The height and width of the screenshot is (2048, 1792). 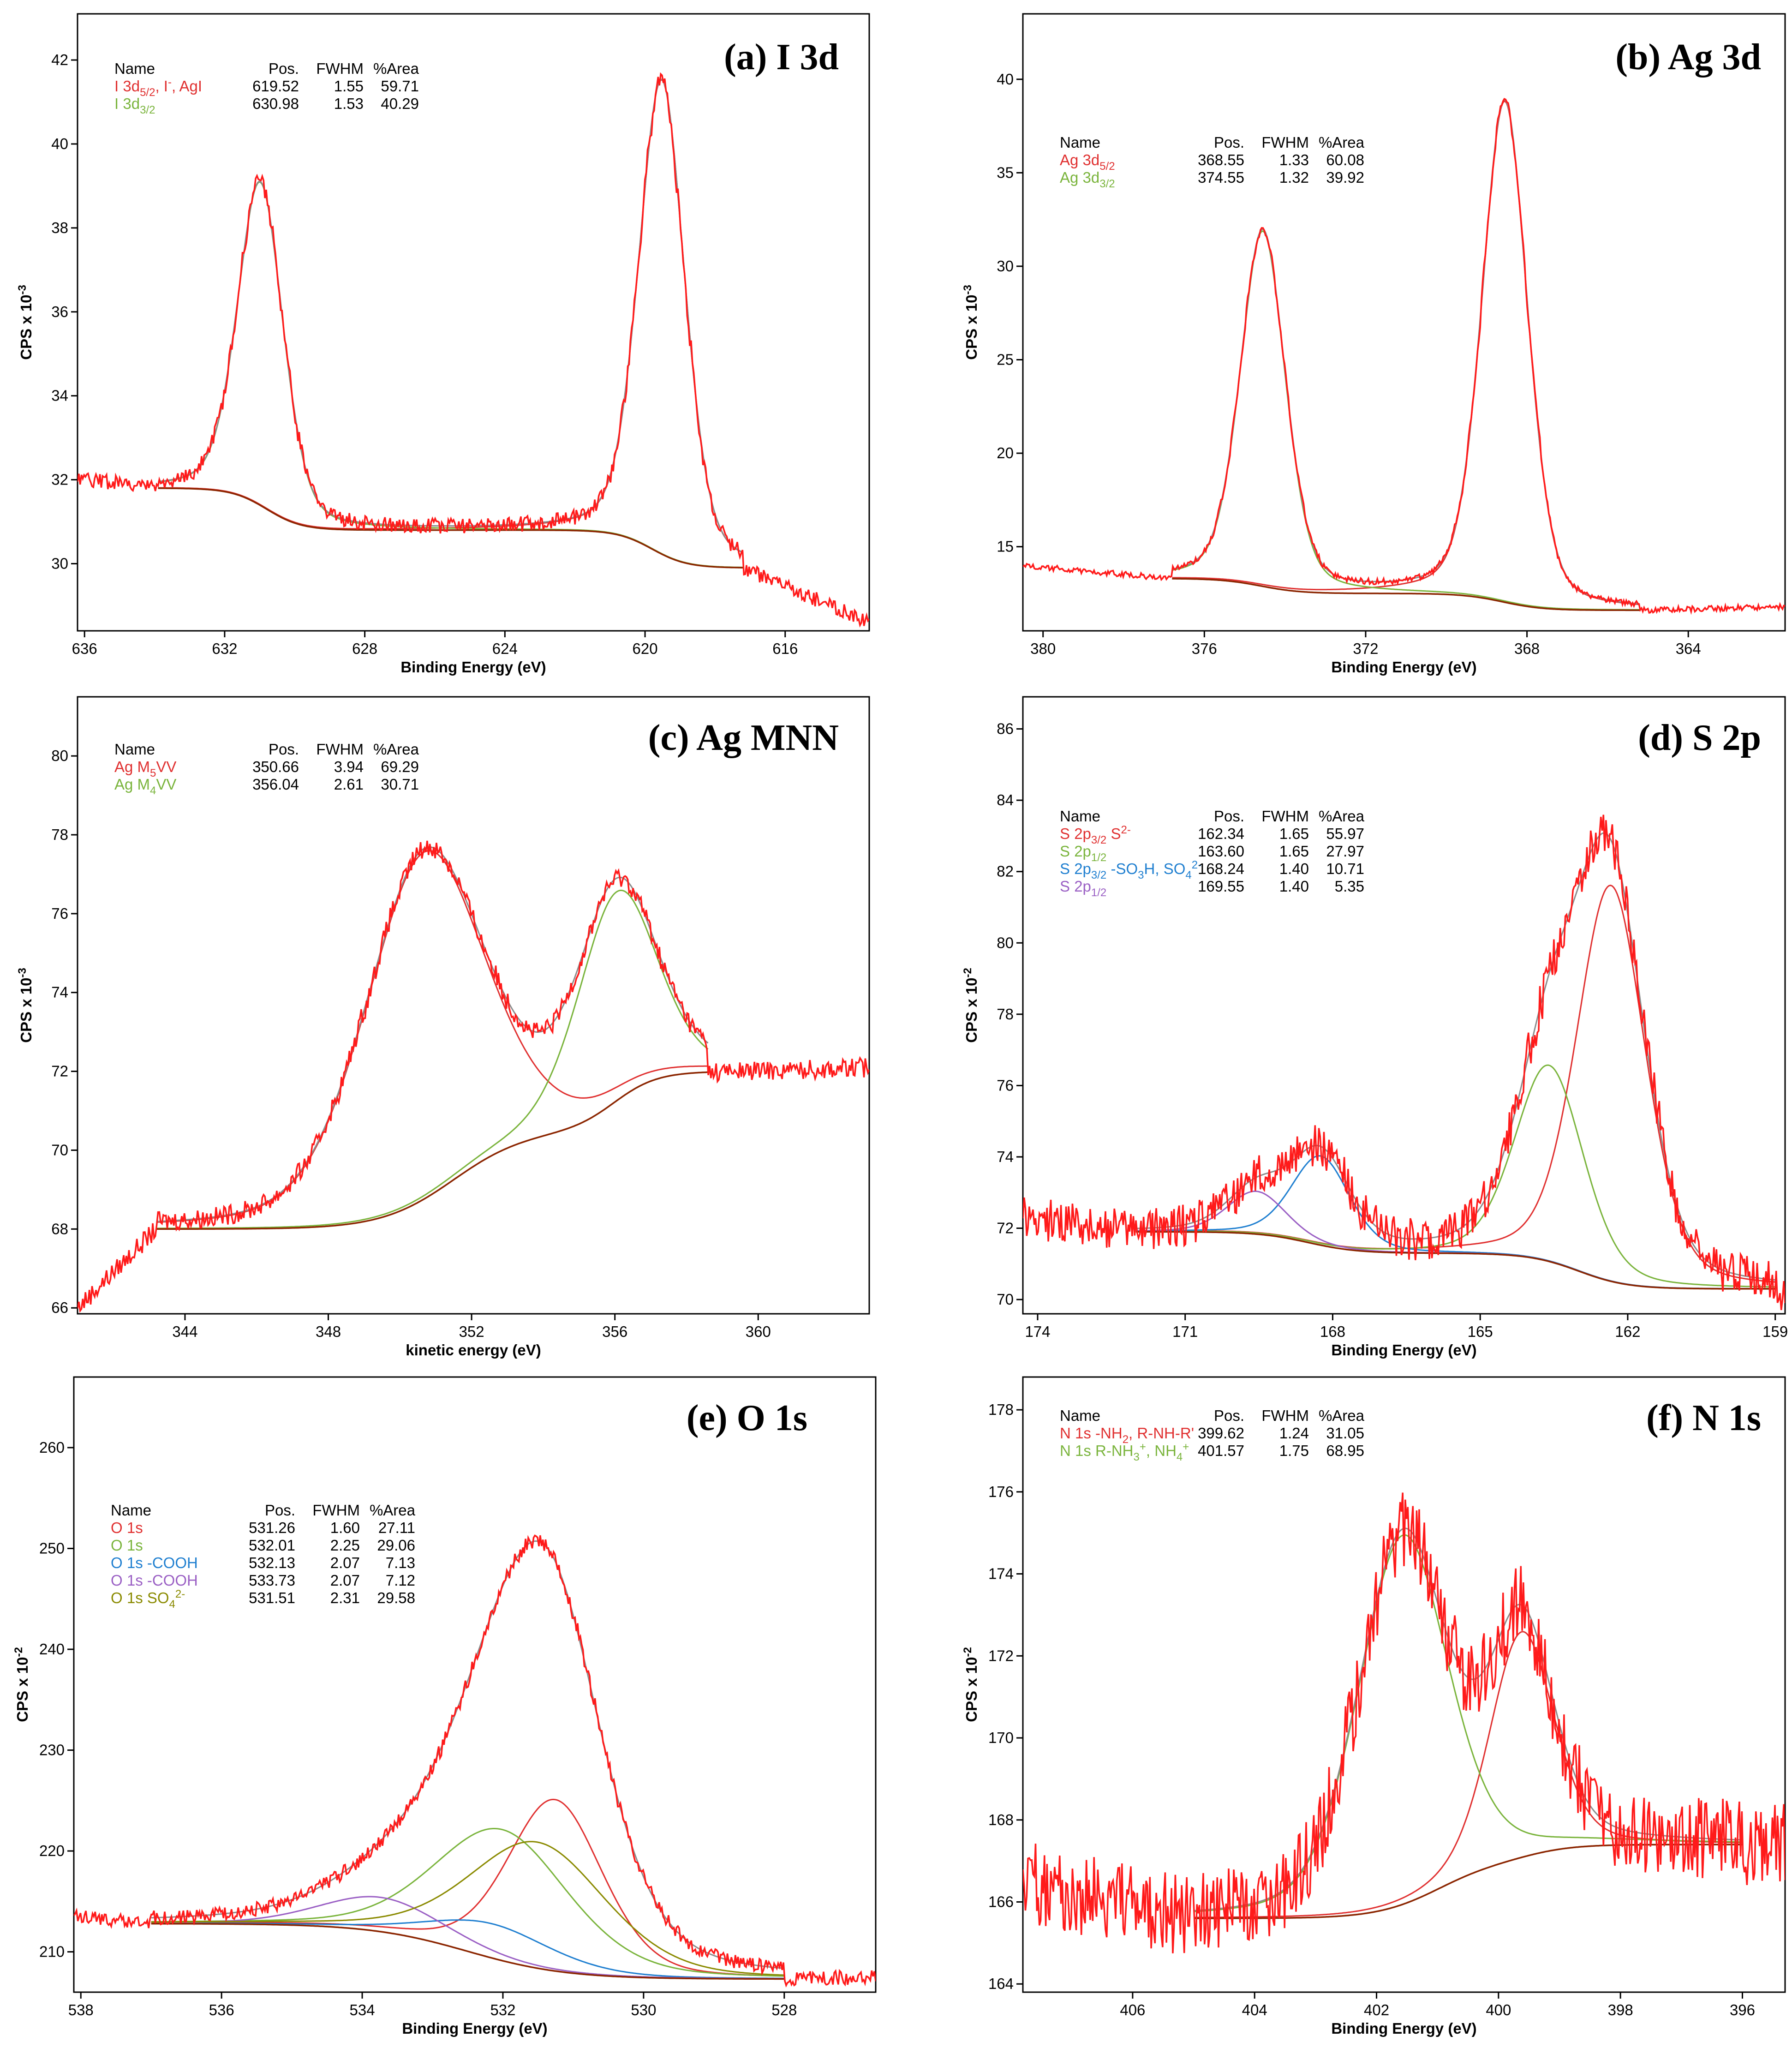 What do you see at coordinates (1366, 648) in the screenshot?
I see `x-tick-label: 372` at bounding box center [1366, 648].